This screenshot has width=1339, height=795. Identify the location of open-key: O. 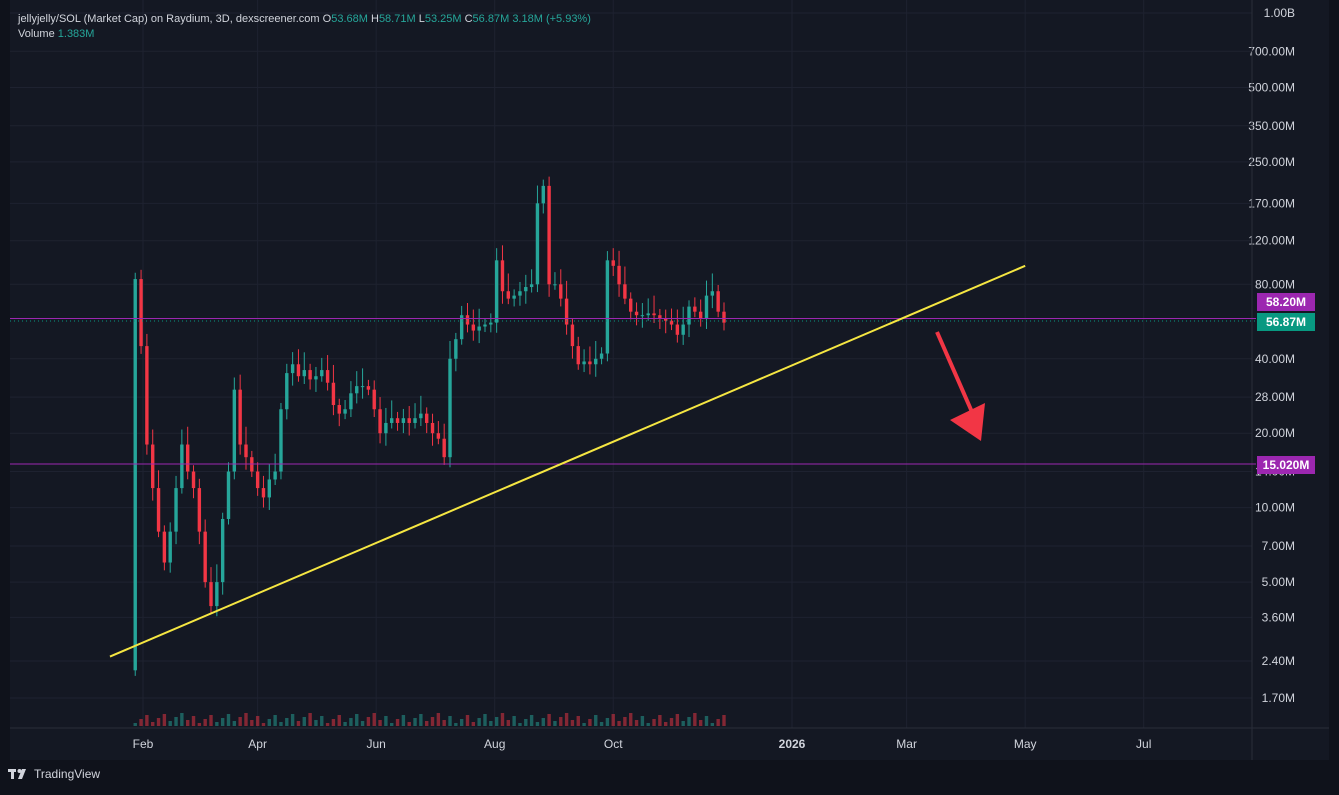
(327, 19).